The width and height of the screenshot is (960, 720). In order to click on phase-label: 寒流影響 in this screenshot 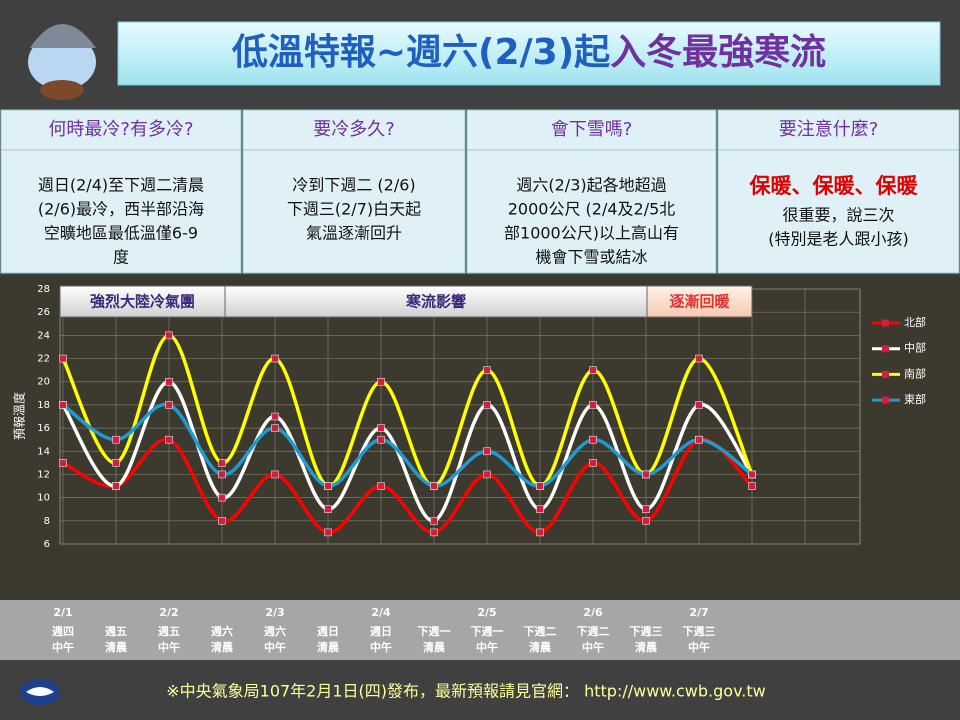, I will do `click(436, 302)`.